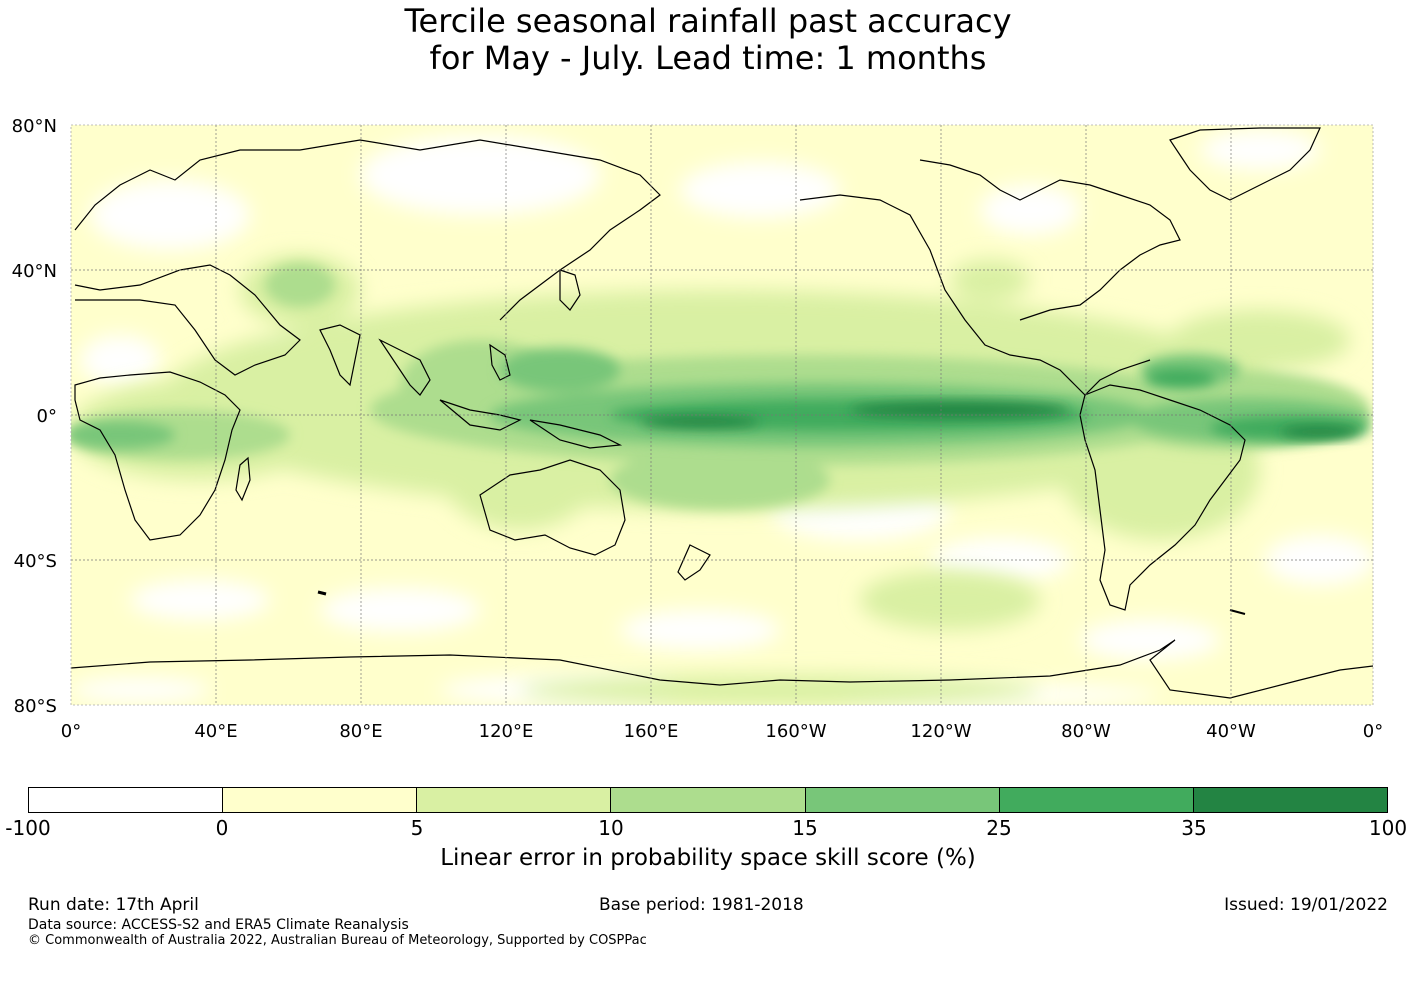  Describe the element at coordinates (28, 828) in the screenshot. I see `colorbar-tick: -100` at that location.